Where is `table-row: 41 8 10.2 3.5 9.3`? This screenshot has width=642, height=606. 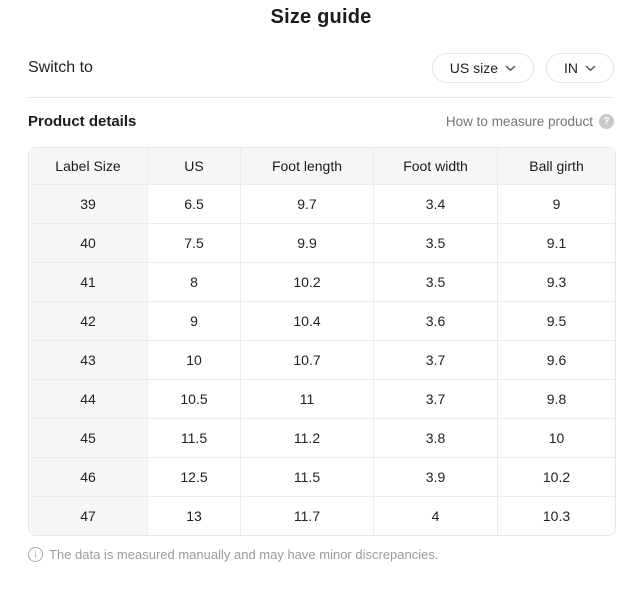 table-row: 41 8 10.2 3.5 9.3 is located at coordinates (322, 282).